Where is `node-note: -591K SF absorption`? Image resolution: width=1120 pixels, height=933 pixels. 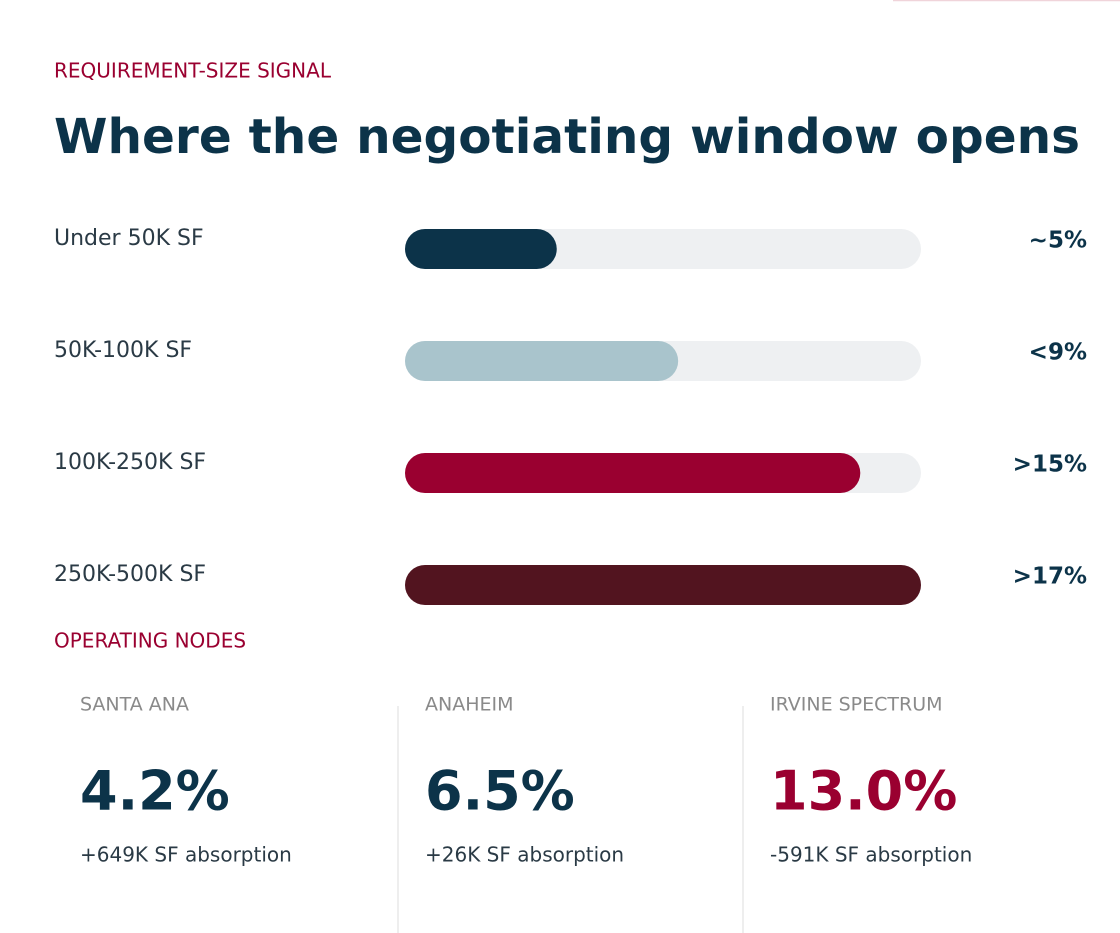
node-note: -591K SF absorption is located at coordinates (871, 855).